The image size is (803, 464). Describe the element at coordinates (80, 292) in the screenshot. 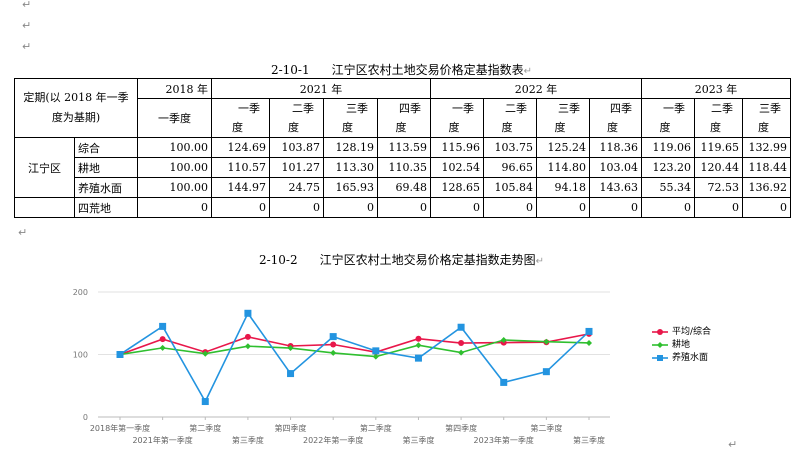

I see `y-tick-label: 200` at that location.